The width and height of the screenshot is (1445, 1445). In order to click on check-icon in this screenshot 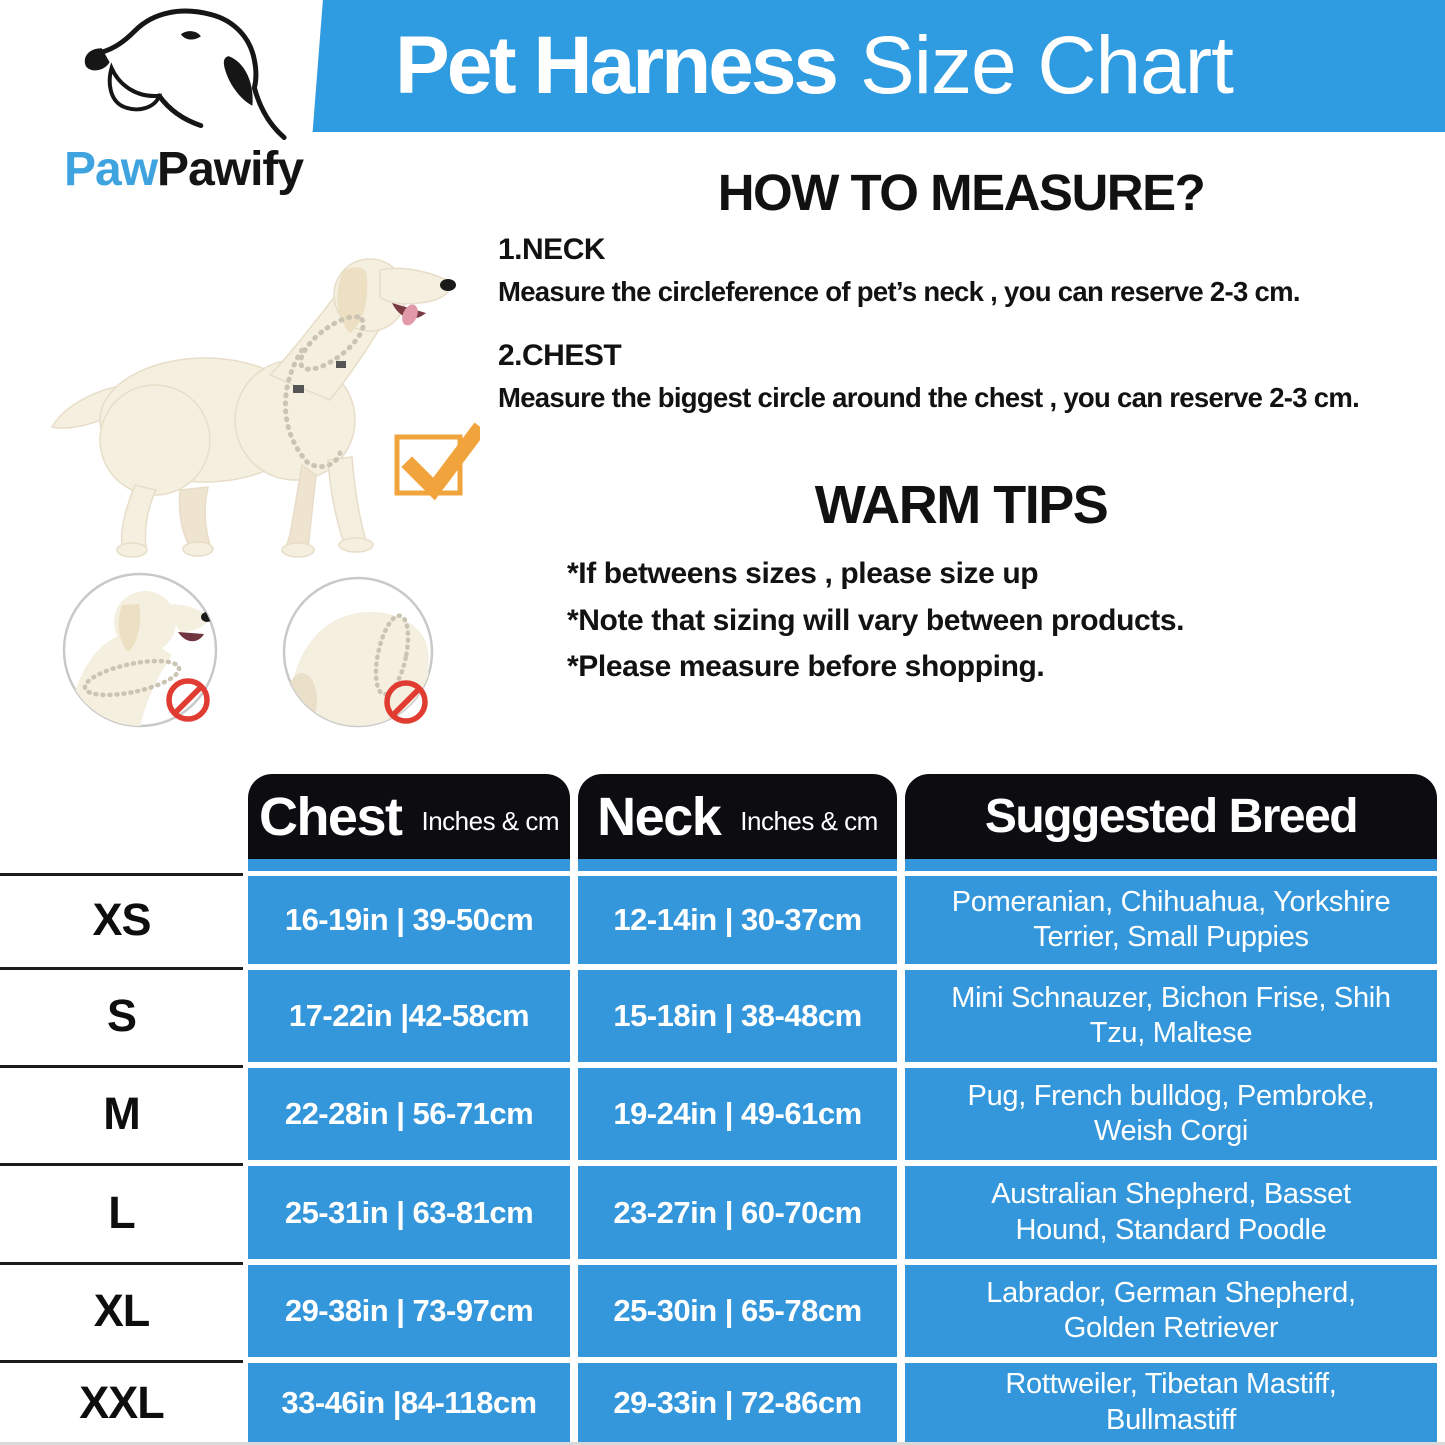, I will do `click(437, 461)`.